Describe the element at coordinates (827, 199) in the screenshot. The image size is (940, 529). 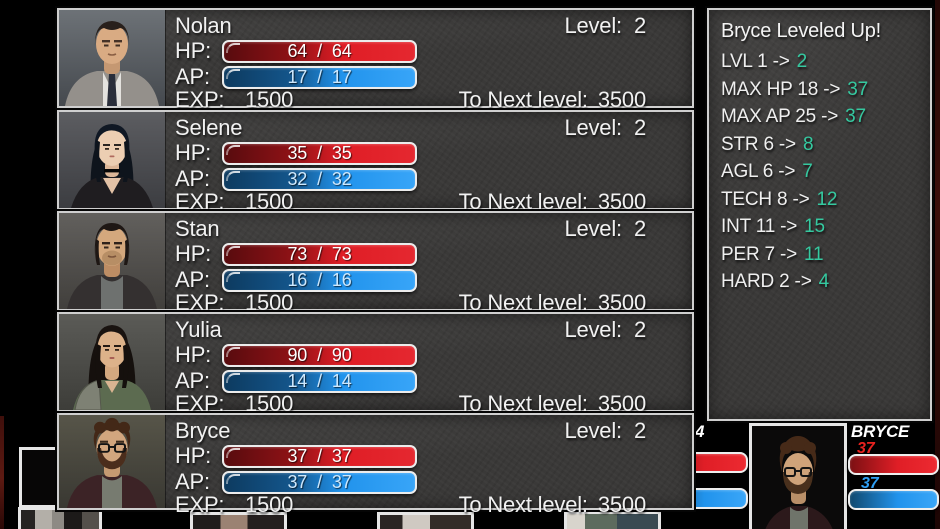
I see `stat-new-value: 12` at that location.